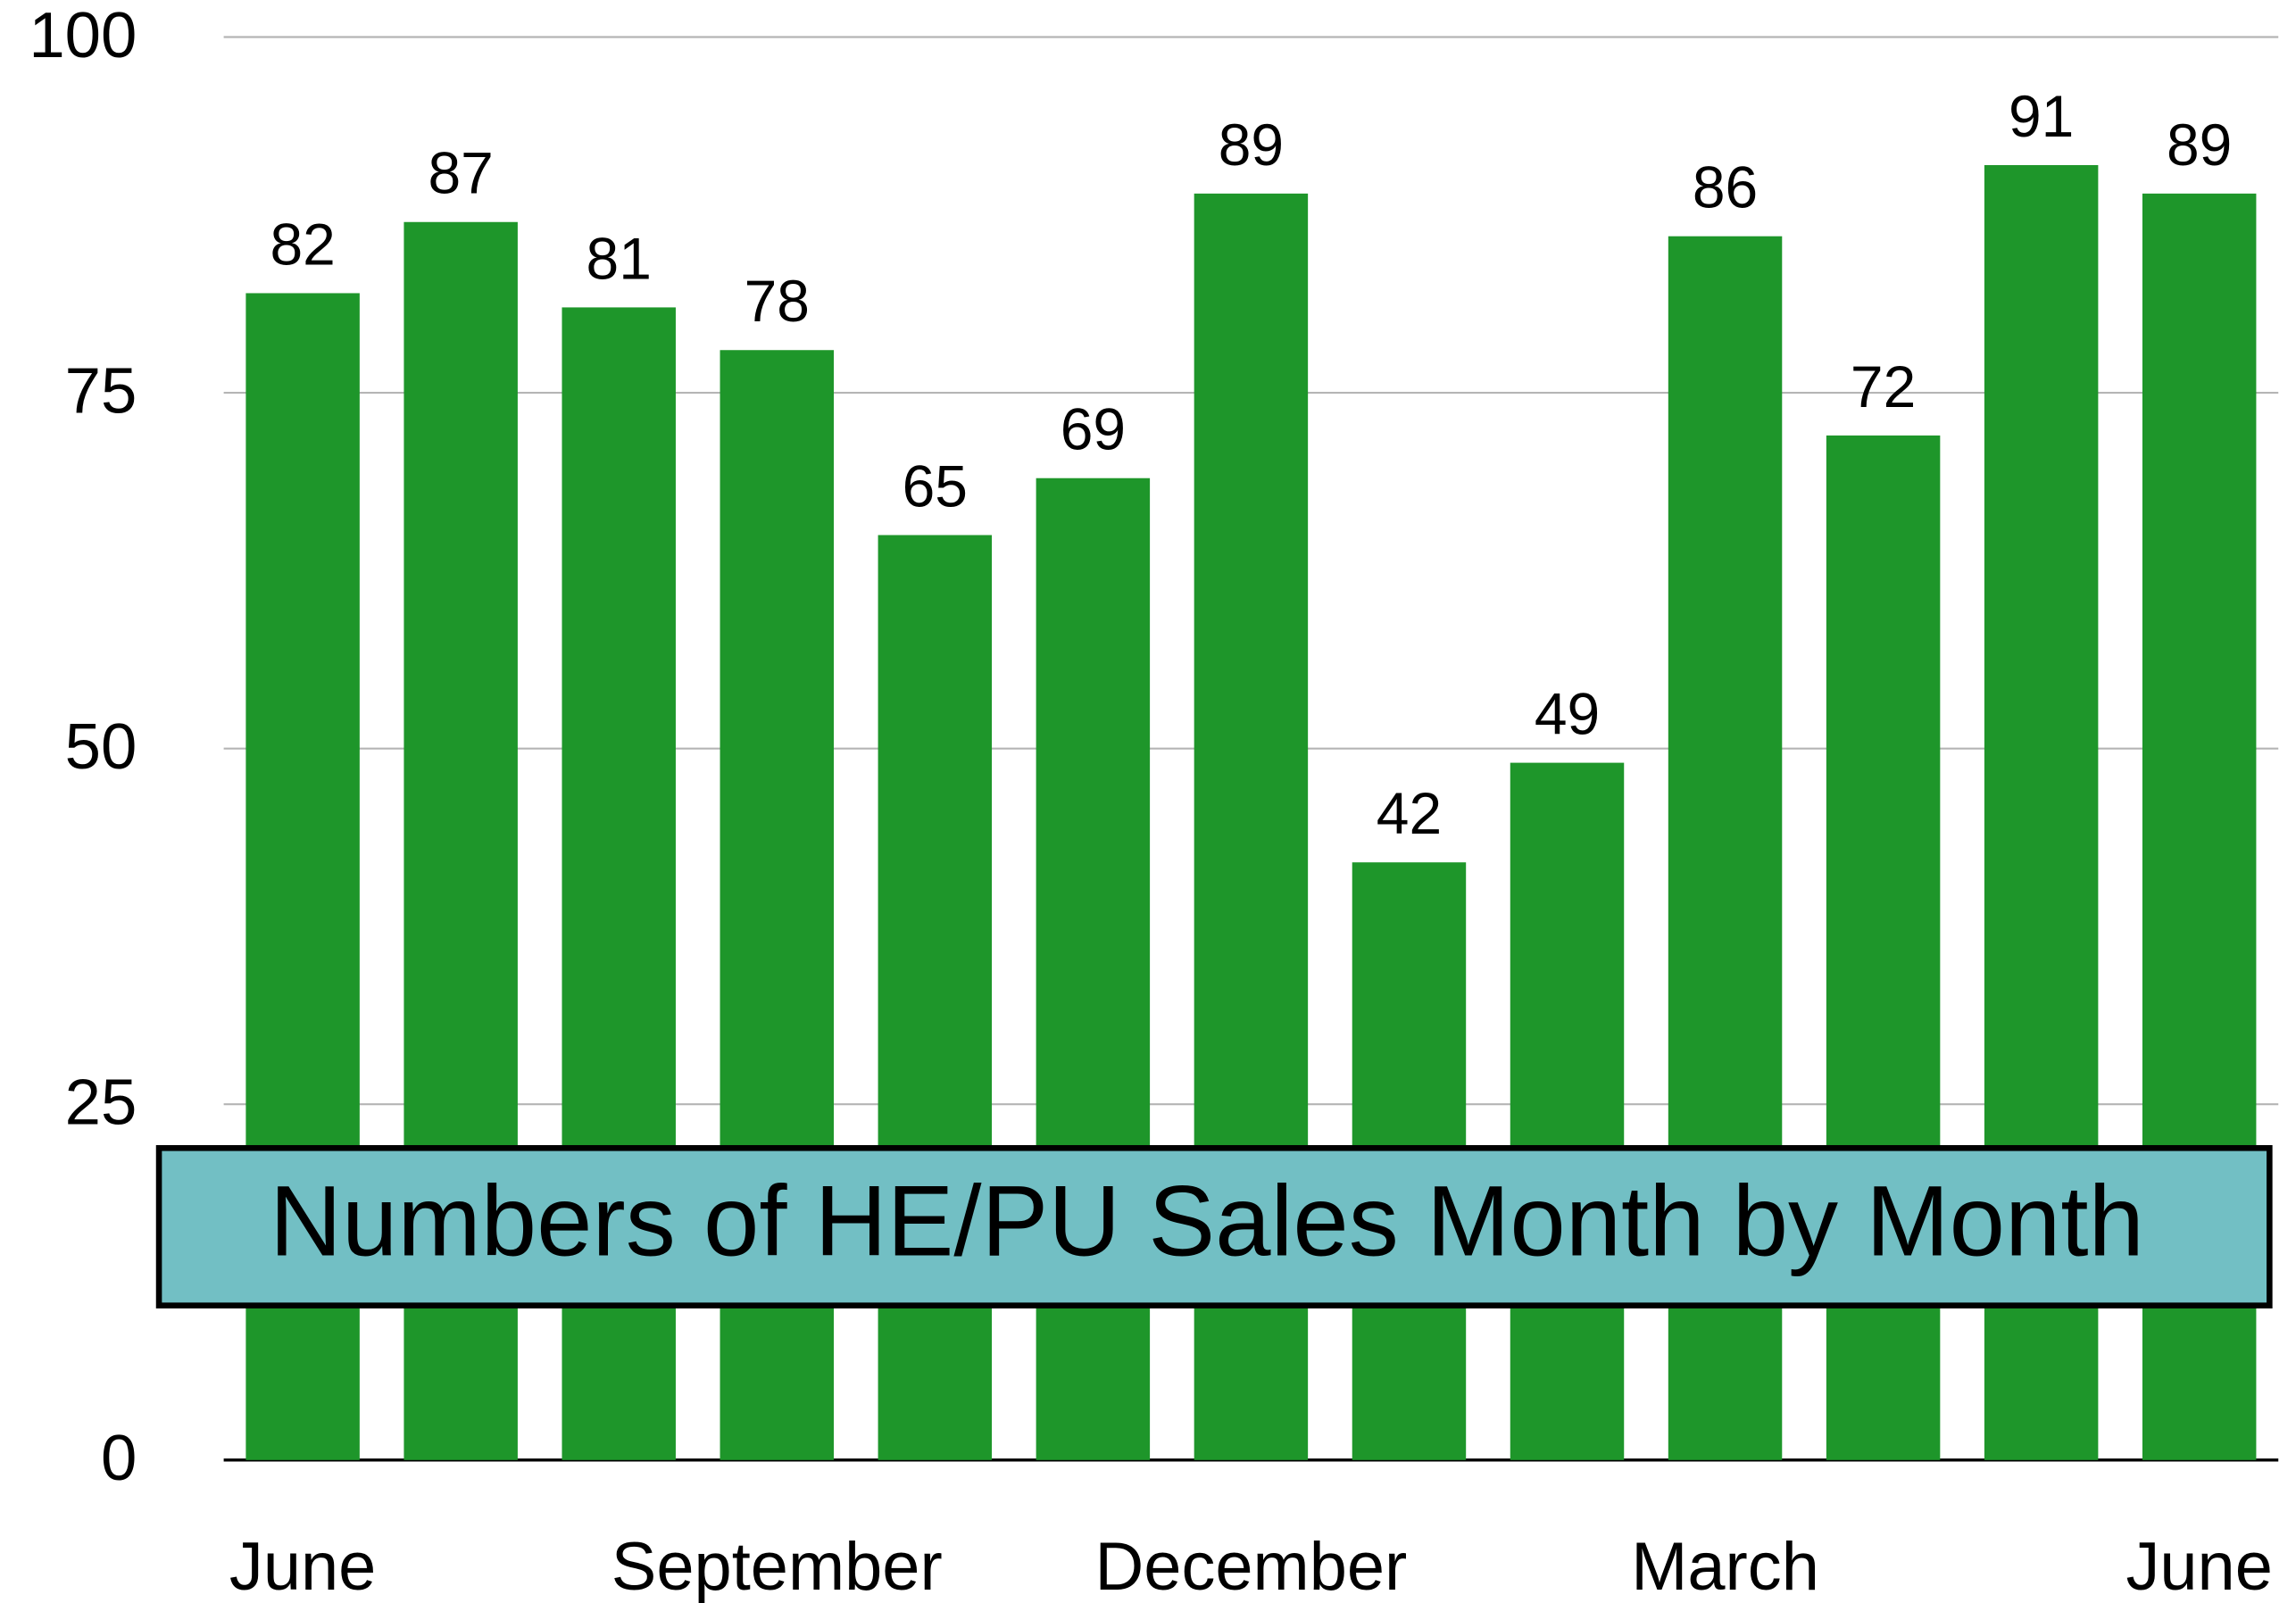 This screenshot has height=1603, width=2296. Describe the element at coordinates (777, 301) in the screenshot. I see `value-label: 78` at that location.